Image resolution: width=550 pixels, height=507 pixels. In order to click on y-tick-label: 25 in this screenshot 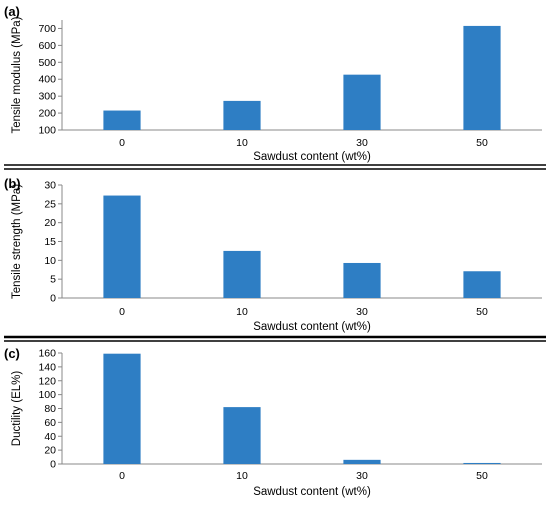, I will do `click(50, 204)`.